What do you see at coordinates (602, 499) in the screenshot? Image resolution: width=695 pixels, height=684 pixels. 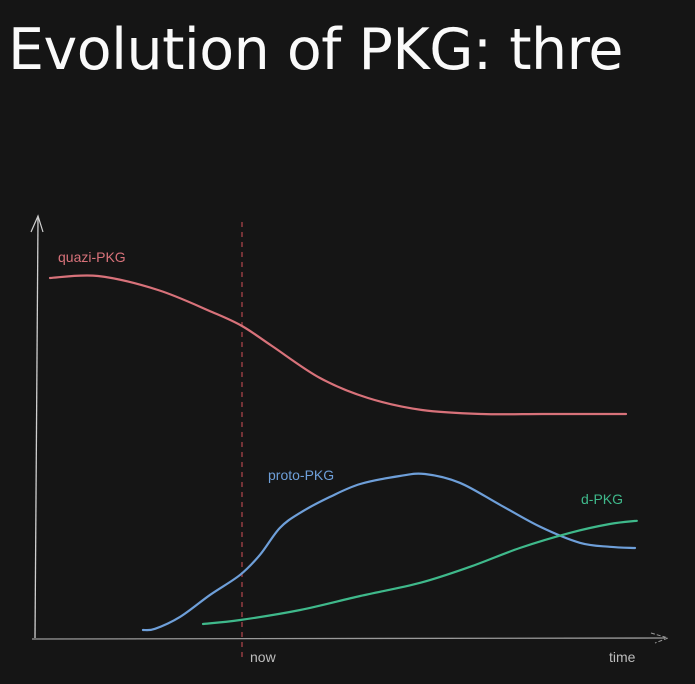 I see `series-label-d-pkg: d-PKG` at bounding box center [602, 499].